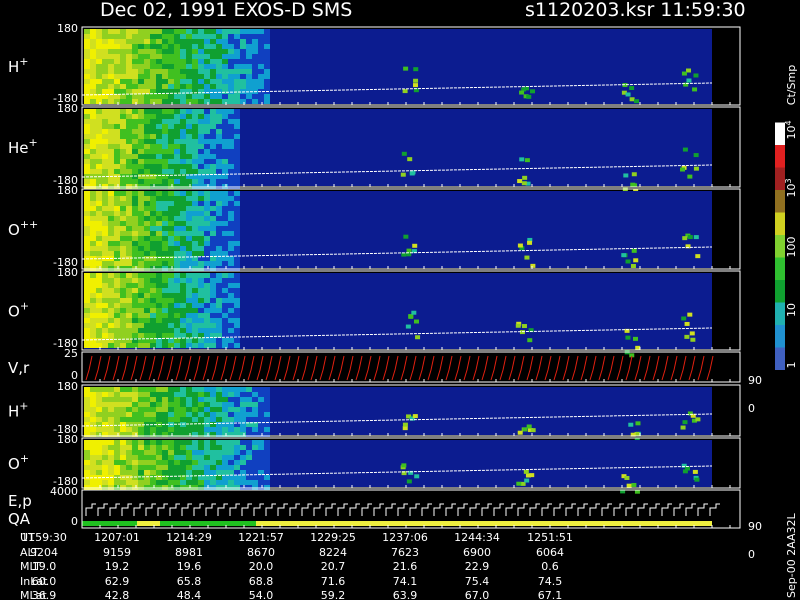 This screenshot has height=600, width=800. What do you see at coordinates (44, 566) in the screenshot?
I see `footer-value: 19.0` at bounding box center [44, 566].